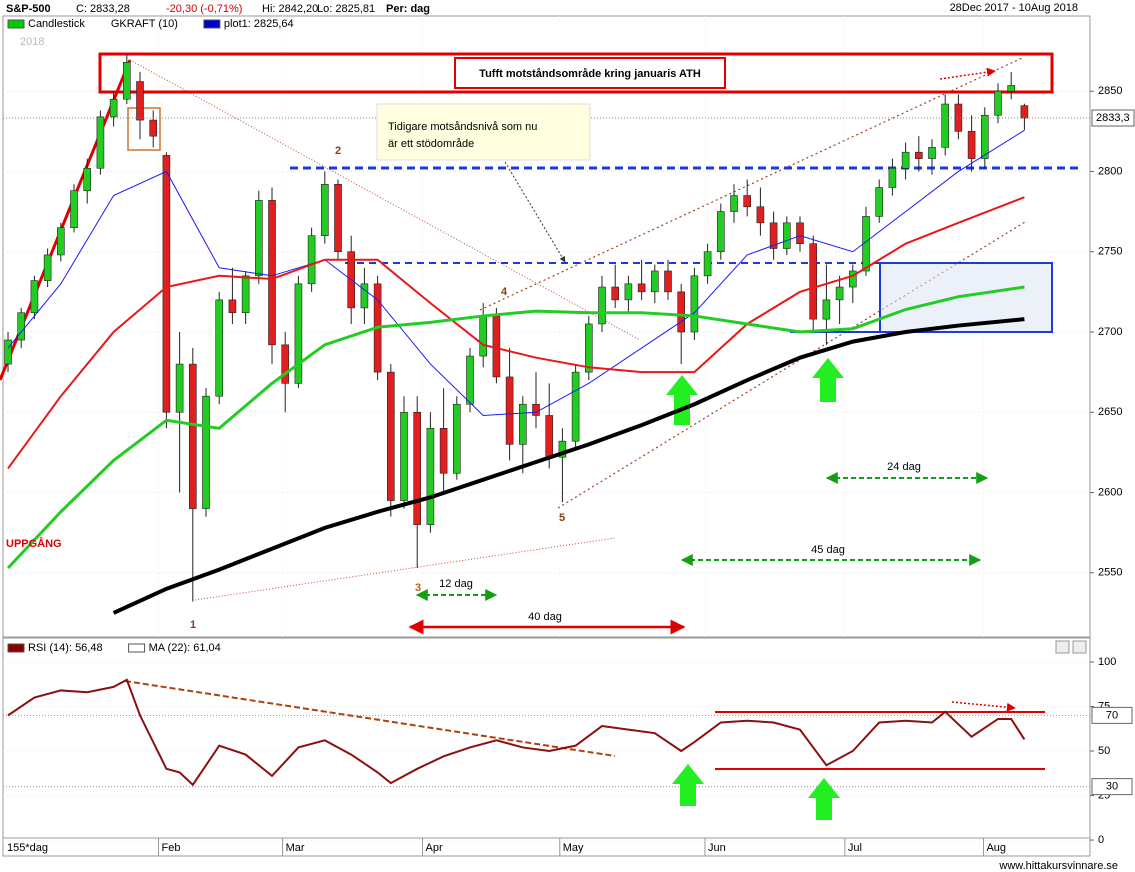  What do you see at coordinates (290, 9) in the screenshot?
I see `high: Hi: 2842,20` at bounding box center [290, 9].